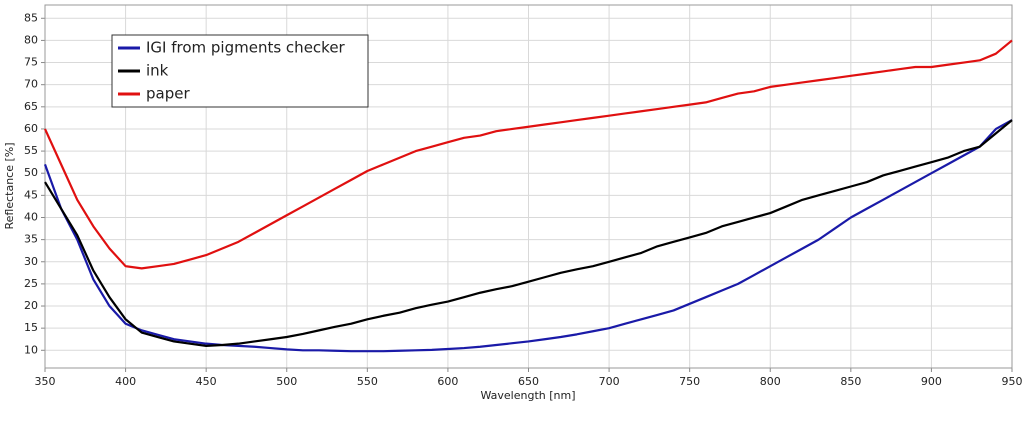 This screenshot has height=427, width=1024. Describe the element at coordinates (9, 185) in the screenshot. I see `y-axis-label: Reflectance [%]` at that location.